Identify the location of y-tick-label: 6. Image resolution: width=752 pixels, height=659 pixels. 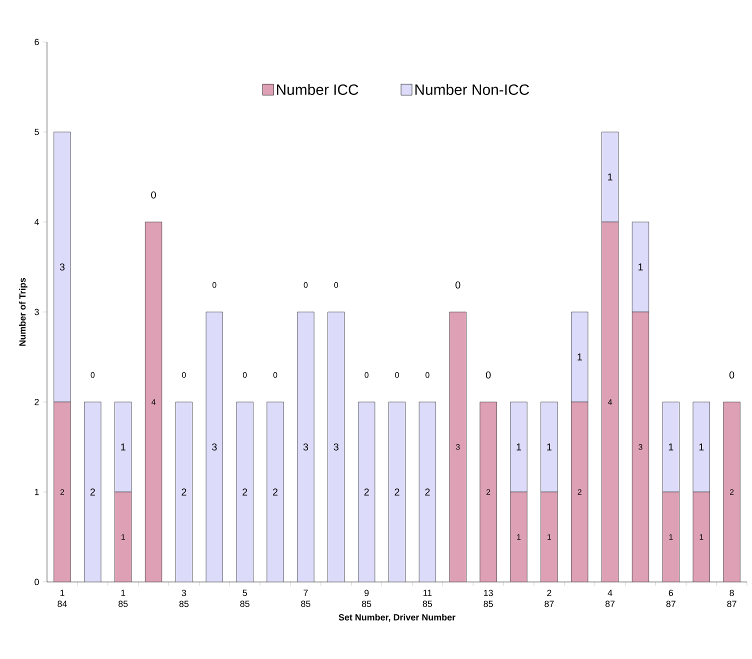
(36, 42).